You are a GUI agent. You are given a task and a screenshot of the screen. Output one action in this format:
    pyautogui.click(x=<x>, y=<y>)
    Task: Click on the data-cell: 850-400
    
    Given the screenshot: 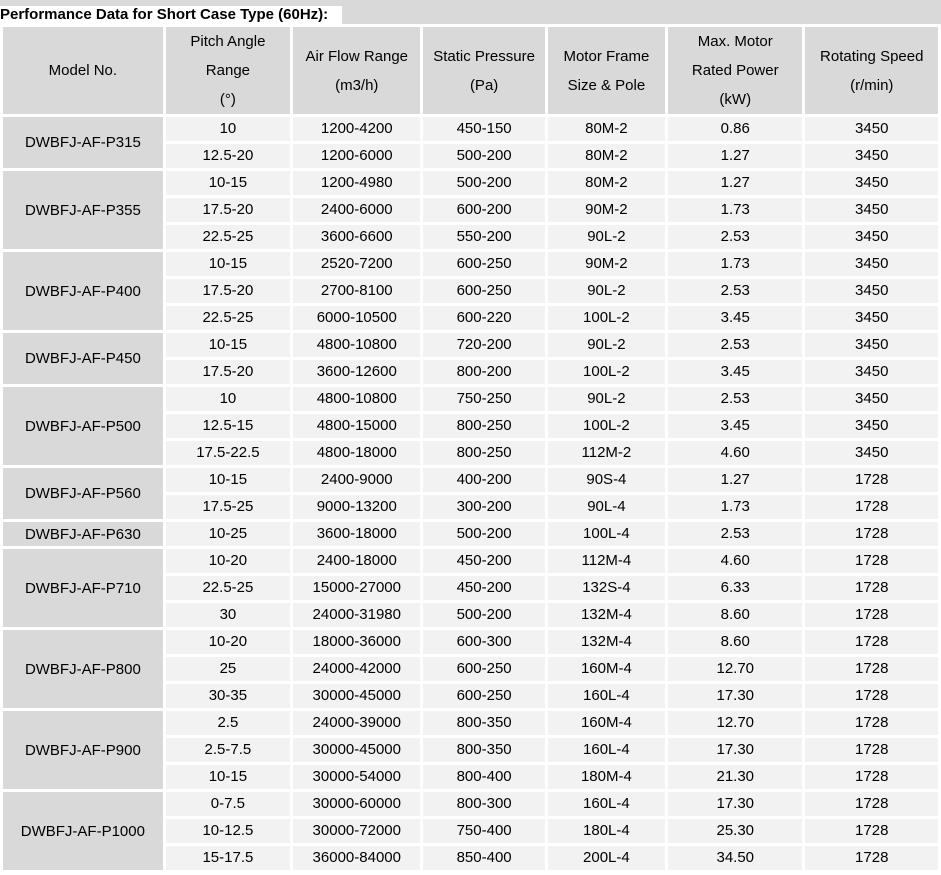 What is the action you would take?
    pyautogui.click(x=484, y=858)
    